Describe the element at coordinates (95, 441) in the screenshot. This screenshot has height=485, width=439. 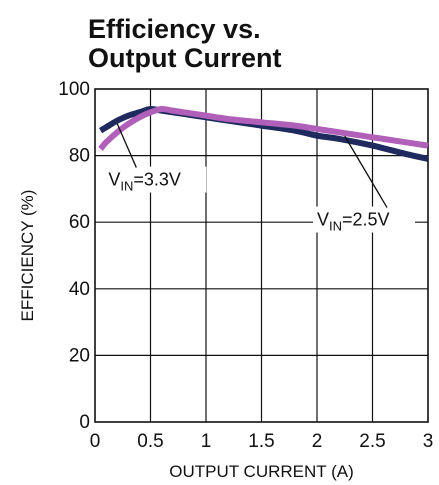
I see `x-tick-label: 0` at that location.